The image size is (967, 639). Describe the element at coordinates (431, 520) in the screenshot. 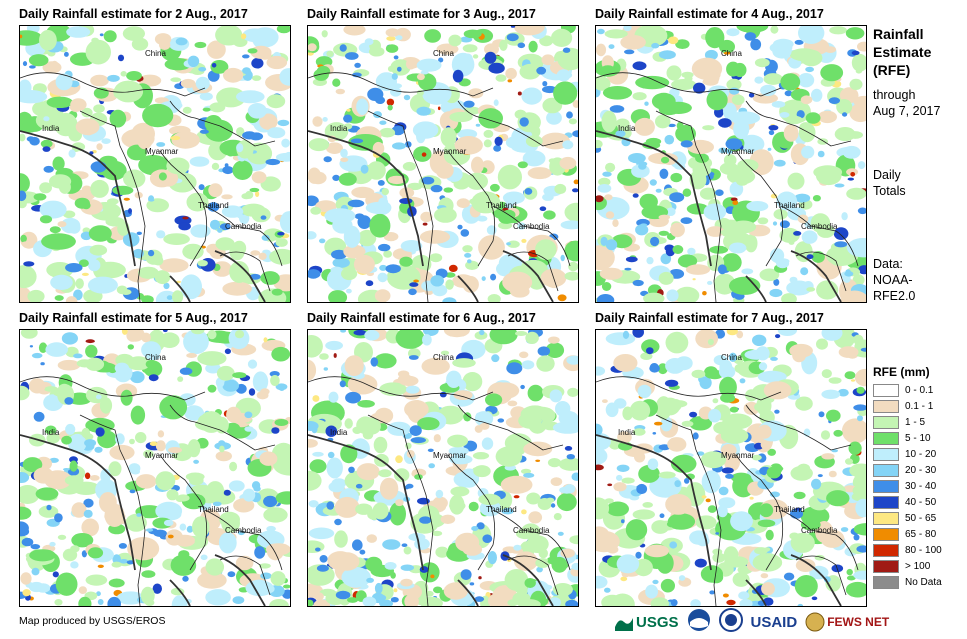

I see `coastline` at that location.